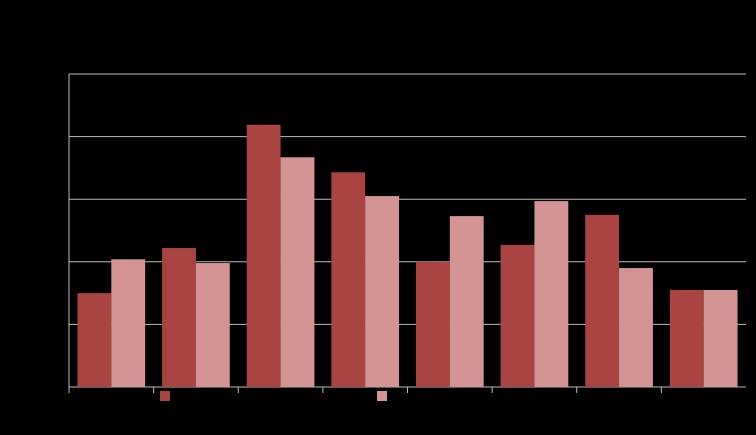 The image size is (756, 435). Describe the element at coordinates (57, 324) in the screenshot. I see `y-tick-label: 1` at that location.